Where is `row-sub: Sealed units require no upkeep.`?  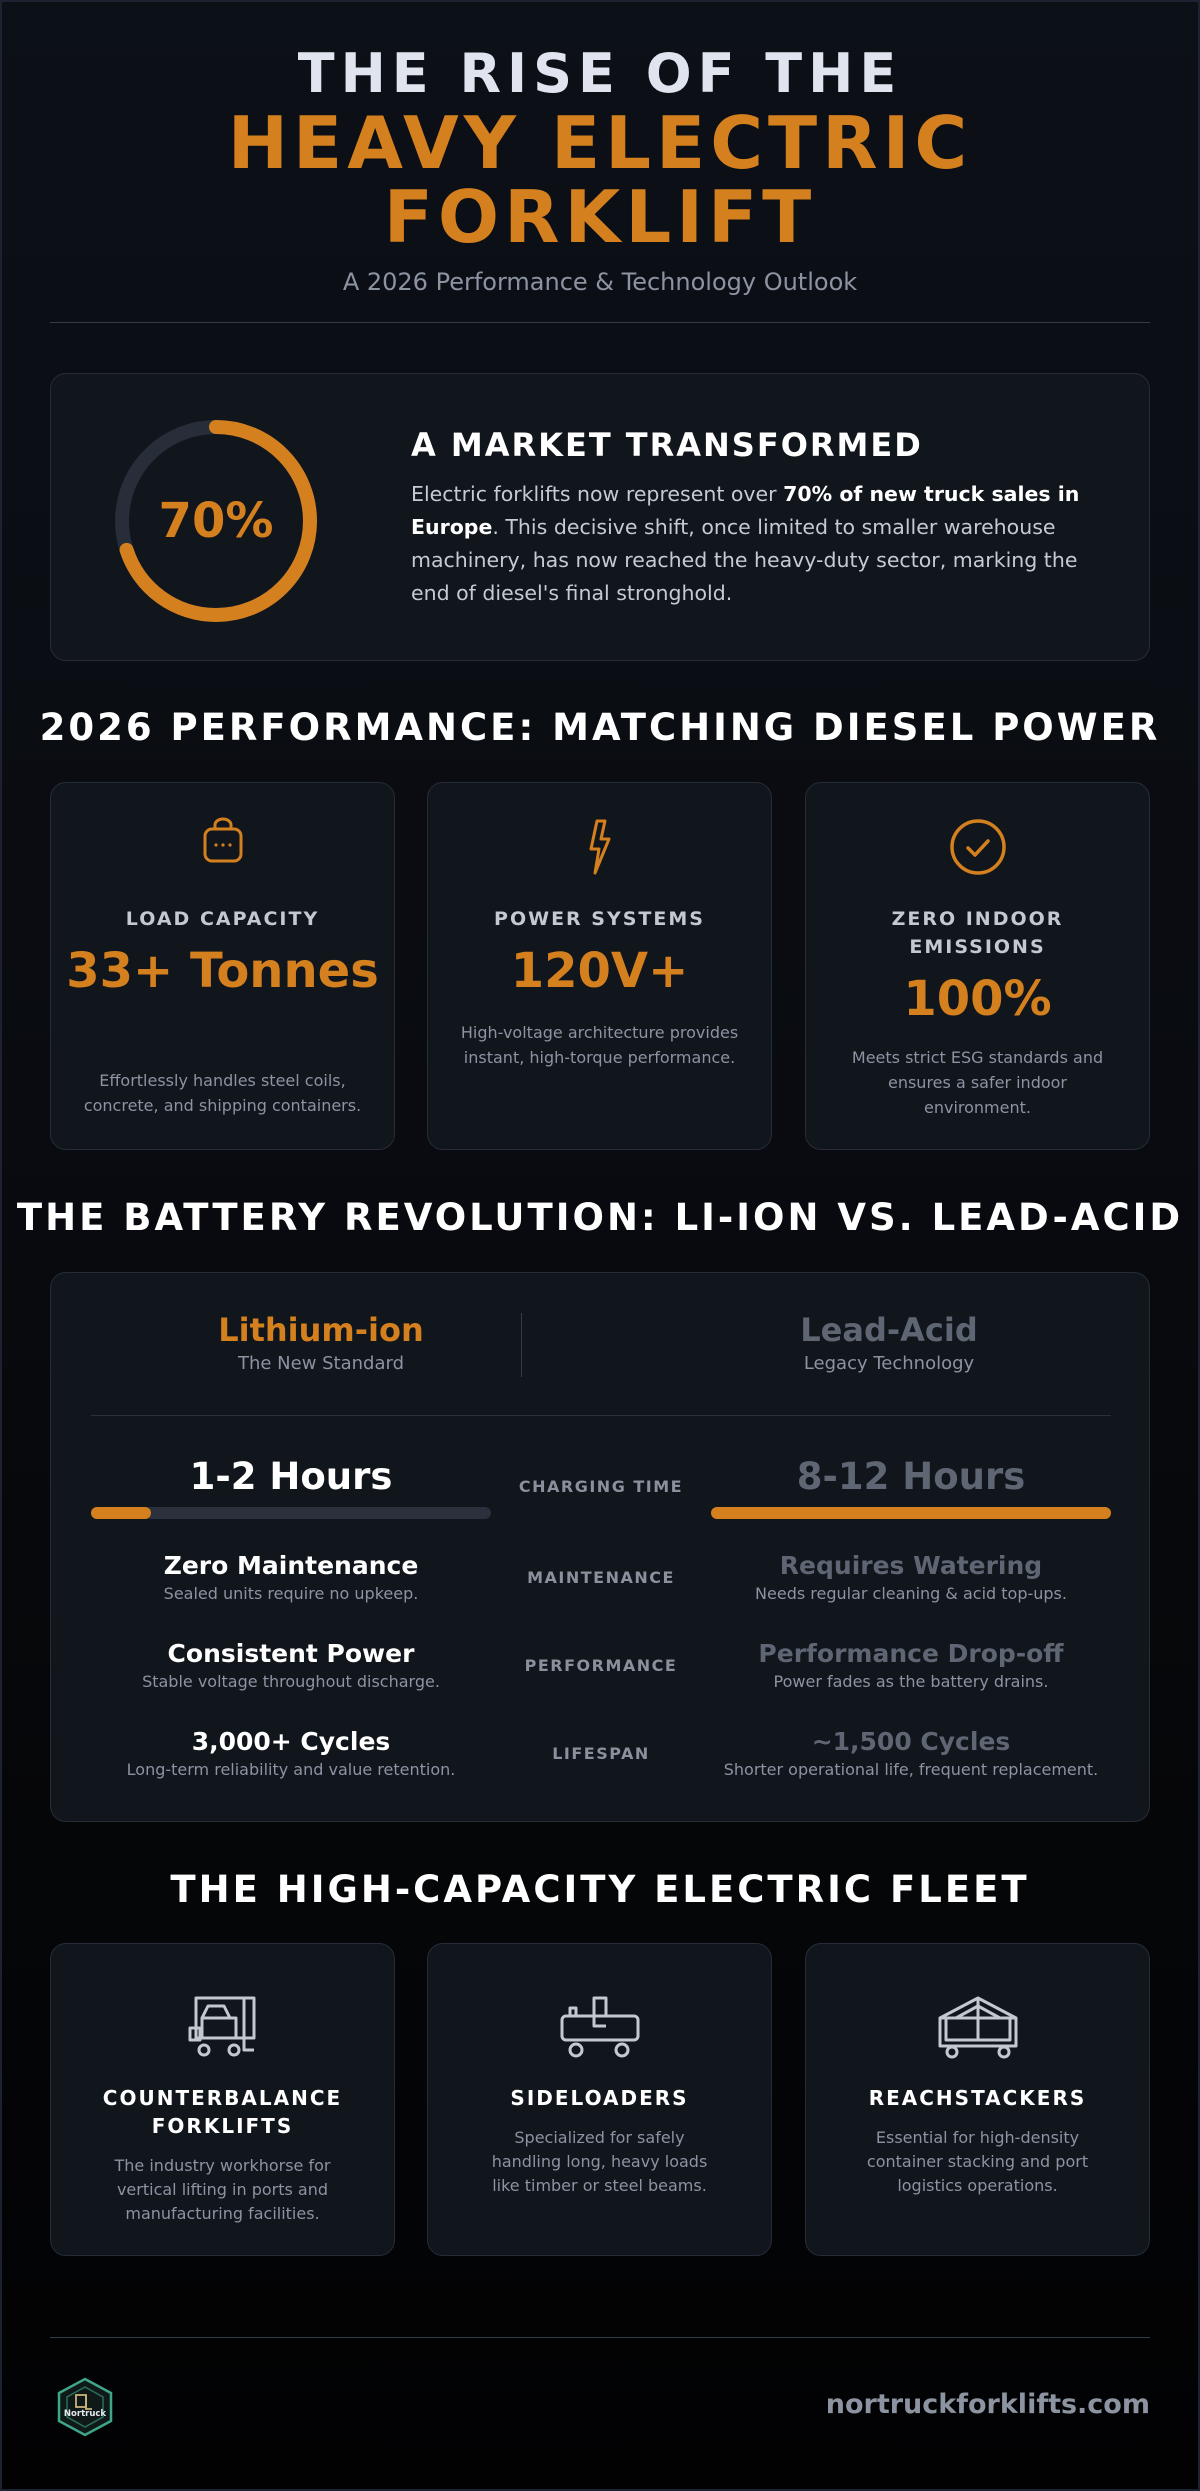 row-sub: Sealed units require no upkeep. is located at coordinates (291, 1593).